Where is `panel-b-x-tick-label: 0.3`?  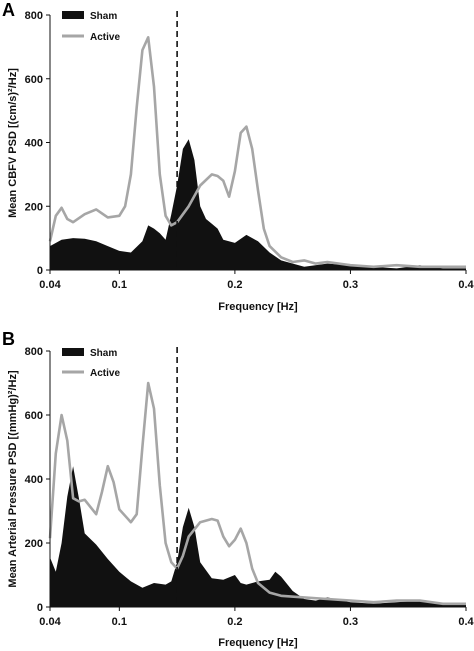 panel-b-x-tick-label: 0.3 is located at coordinates (350, 622).